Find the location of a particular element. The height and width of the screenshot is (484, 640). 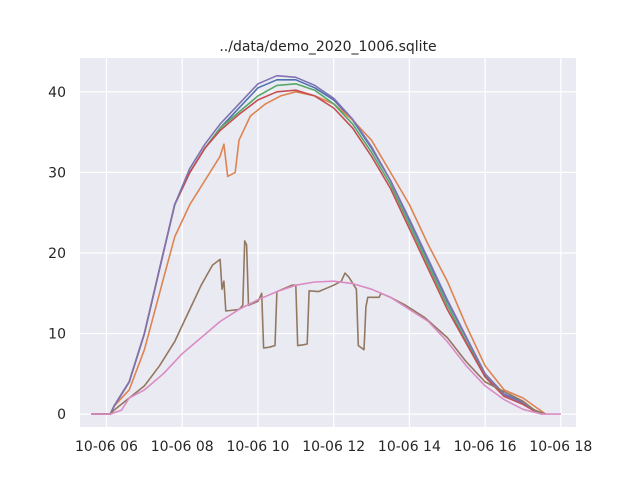

y-tick-label: 0 is located at coordinates (61, 415).